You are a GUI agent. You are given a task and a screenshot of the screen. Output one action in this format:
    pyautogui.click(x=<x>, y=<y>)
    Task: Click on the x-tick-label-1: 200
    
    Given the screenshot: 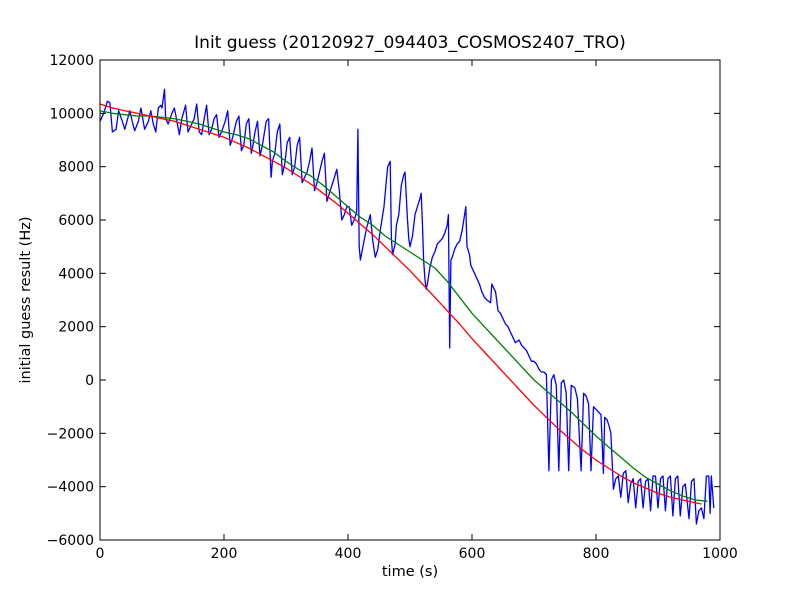 What is the action you would take?
    pyautogui.click(x=224, y=554)
    